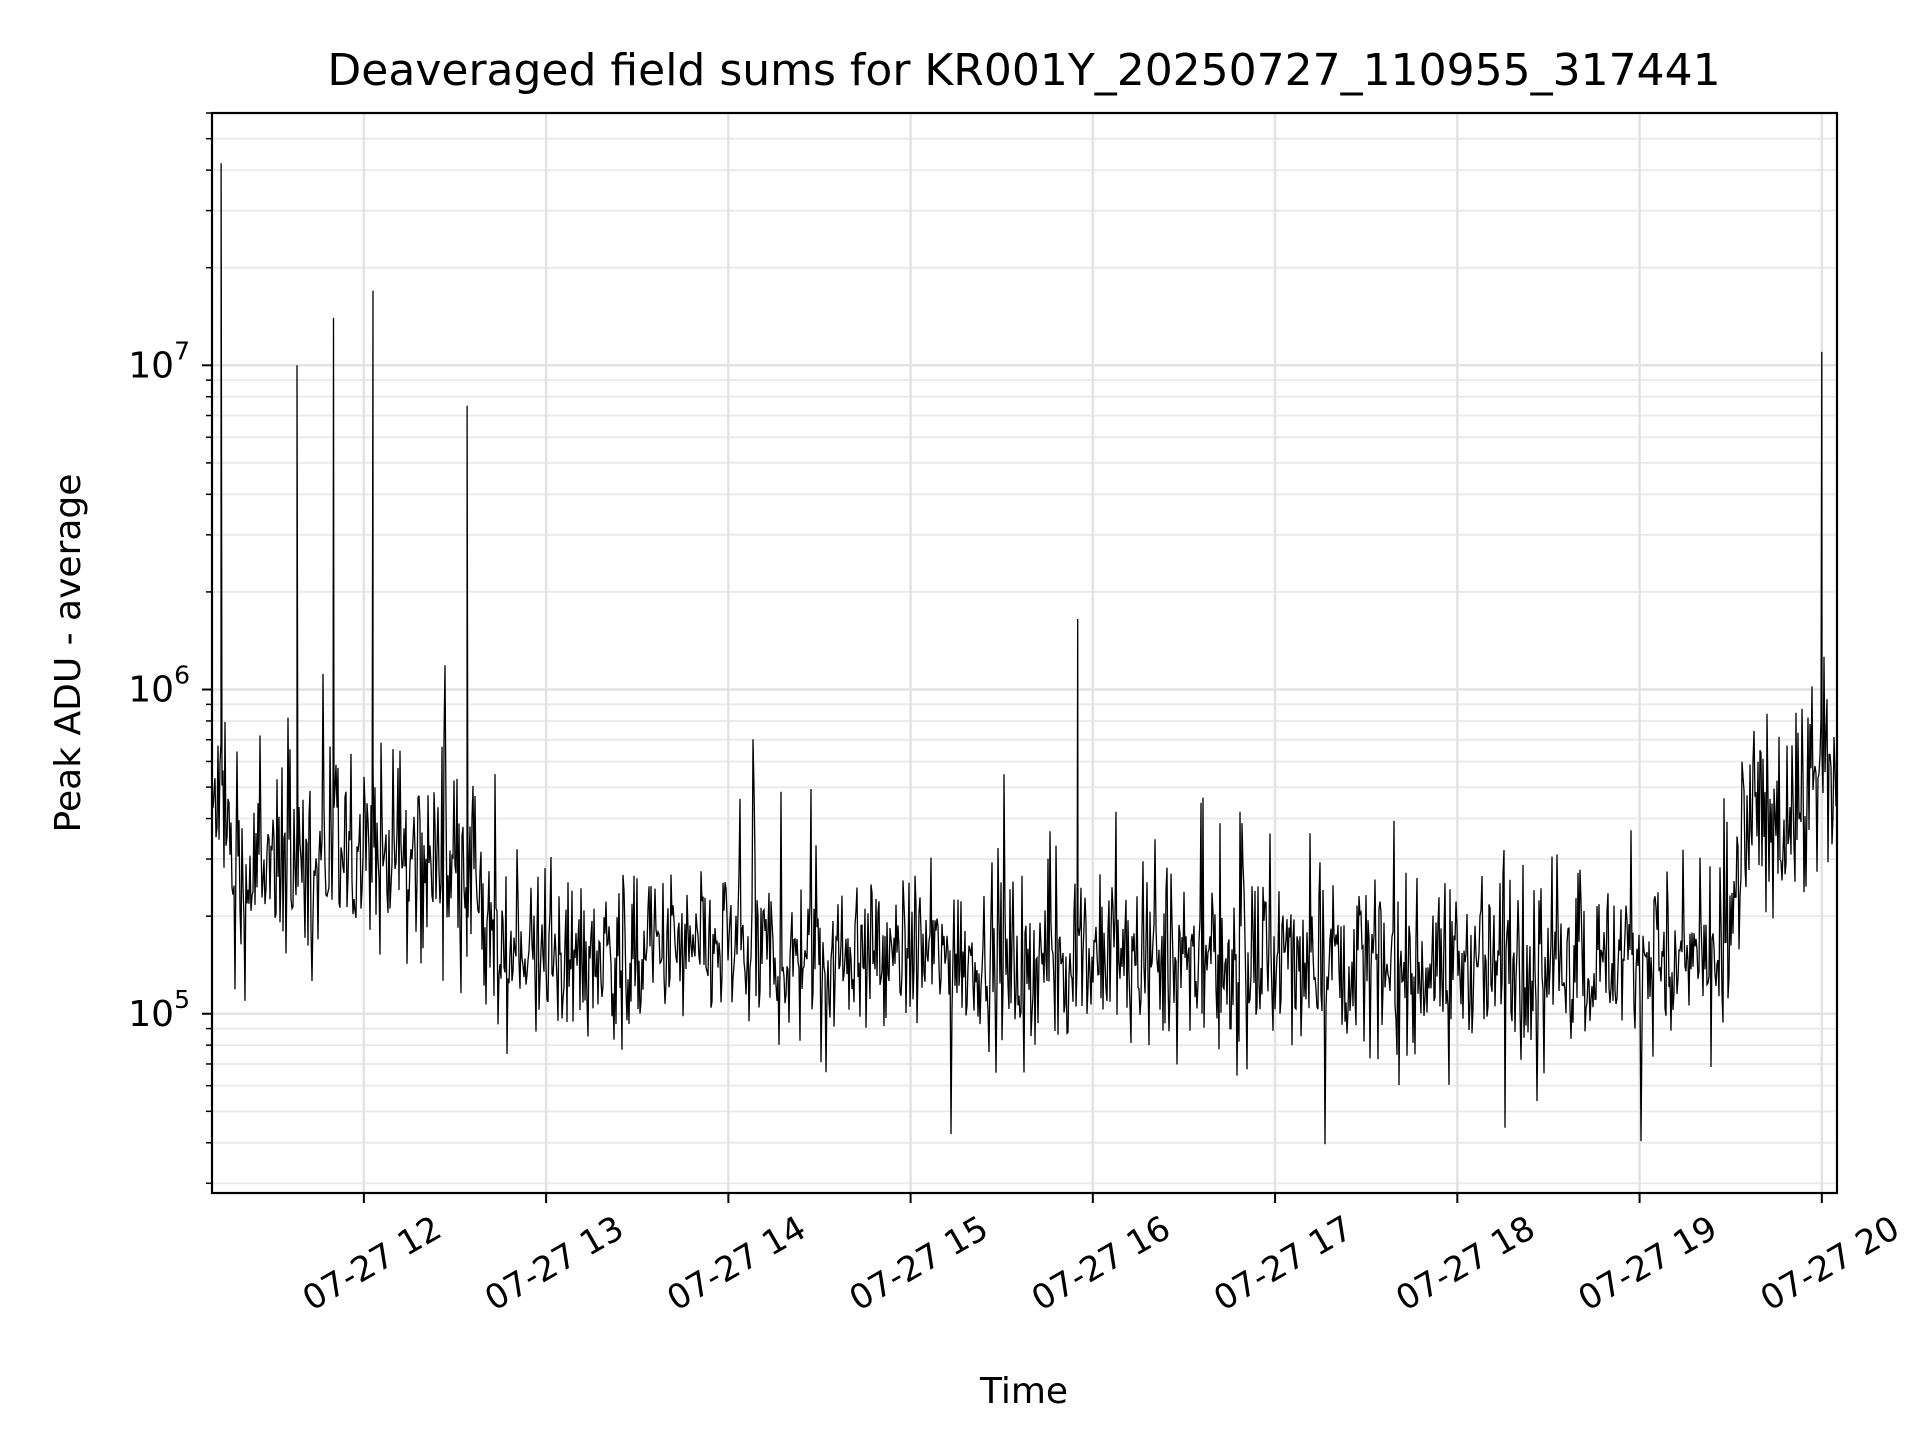 The height and width of the screenshot is (1440, 1920). Describe the element at coordinates (1023, 1391) in the screenshot. I see `x-axis-label: Time` at that location.